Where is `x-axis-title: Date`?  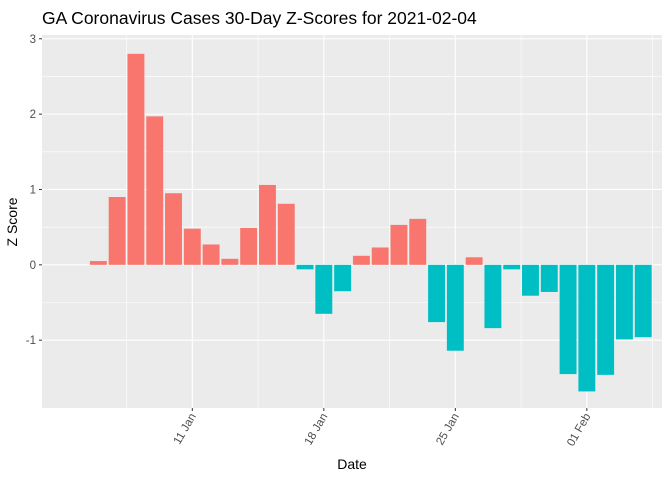 x-axis-title: Date is located at coordinates (352, 464).